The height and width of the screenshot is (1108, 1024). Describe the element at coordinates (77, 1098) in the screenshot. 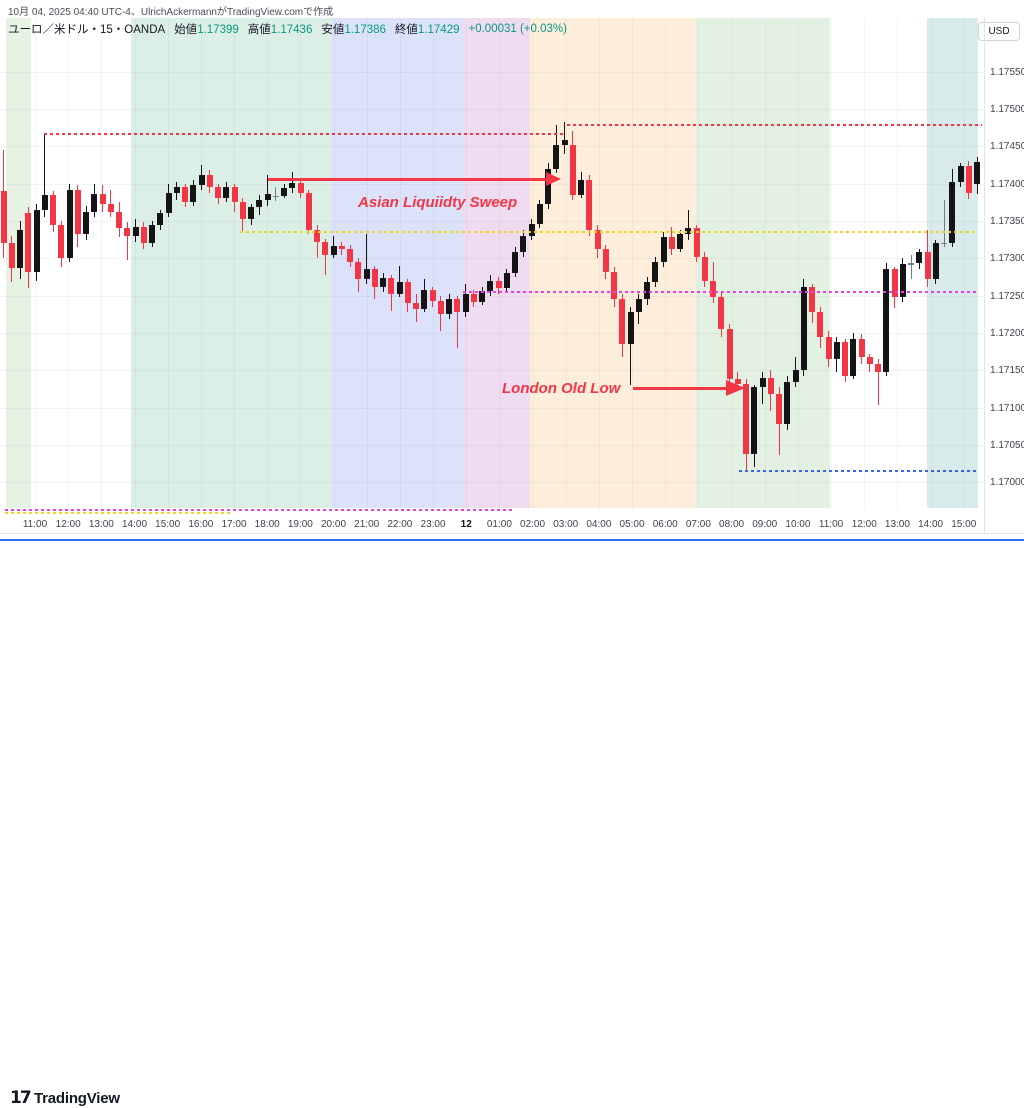

I see `tradingview-wordmark: TradingView` at that location.